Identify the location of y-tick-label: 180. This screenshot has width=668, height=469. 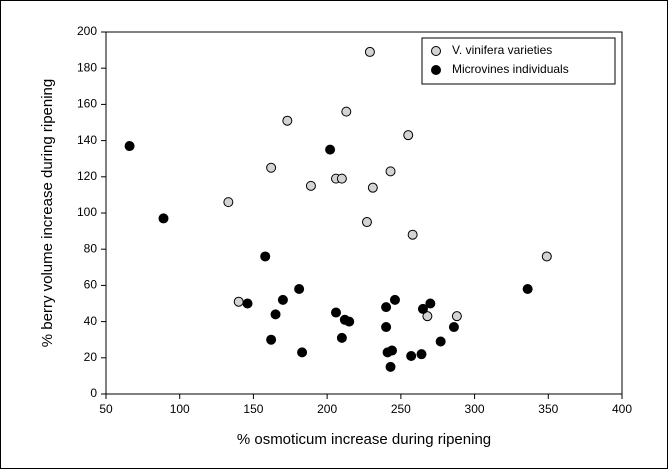
(87, 67).